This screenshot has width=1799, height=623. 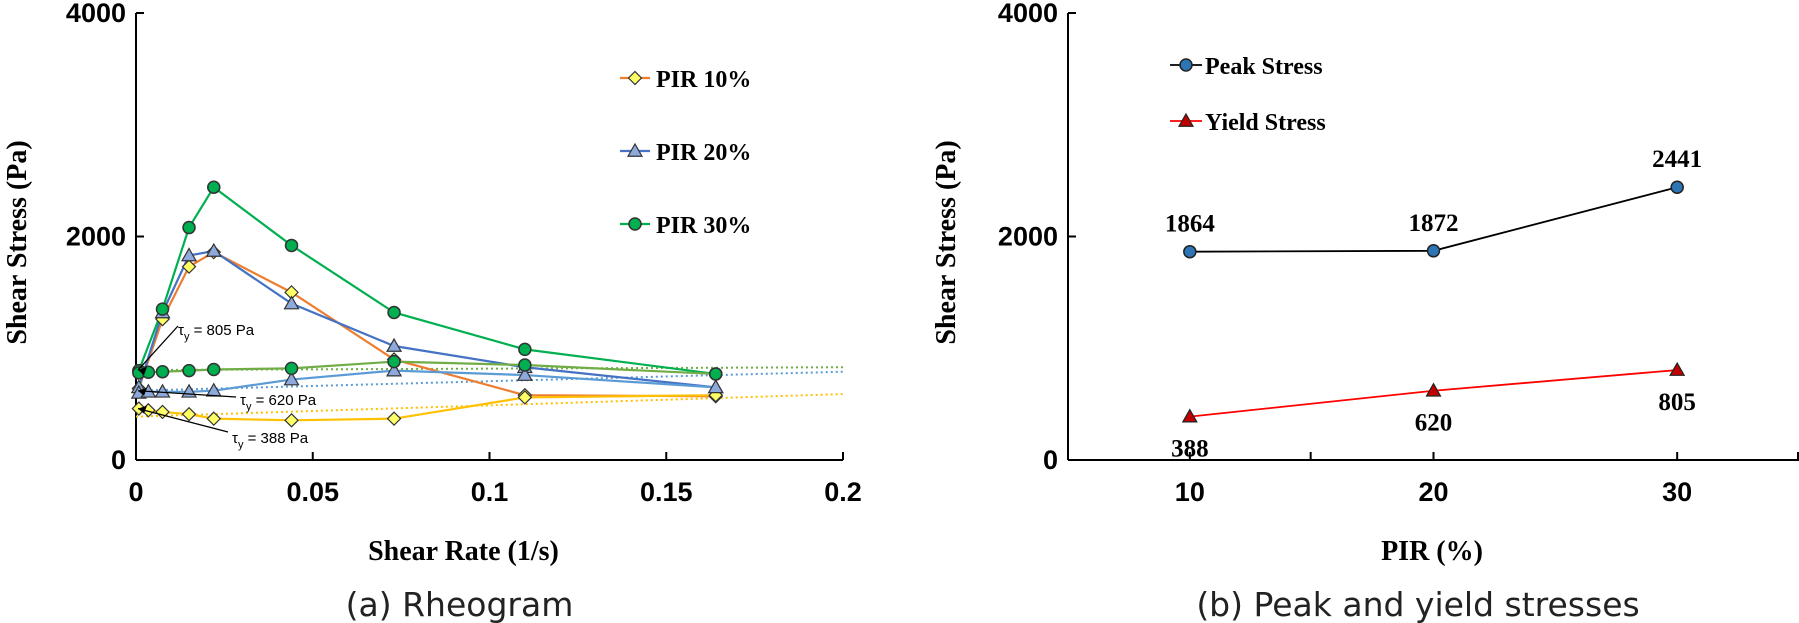 What do you see at coordinates (1434, 423) in the screenshot?
I see `data-label: 620` at bounding box center [1434, 423].